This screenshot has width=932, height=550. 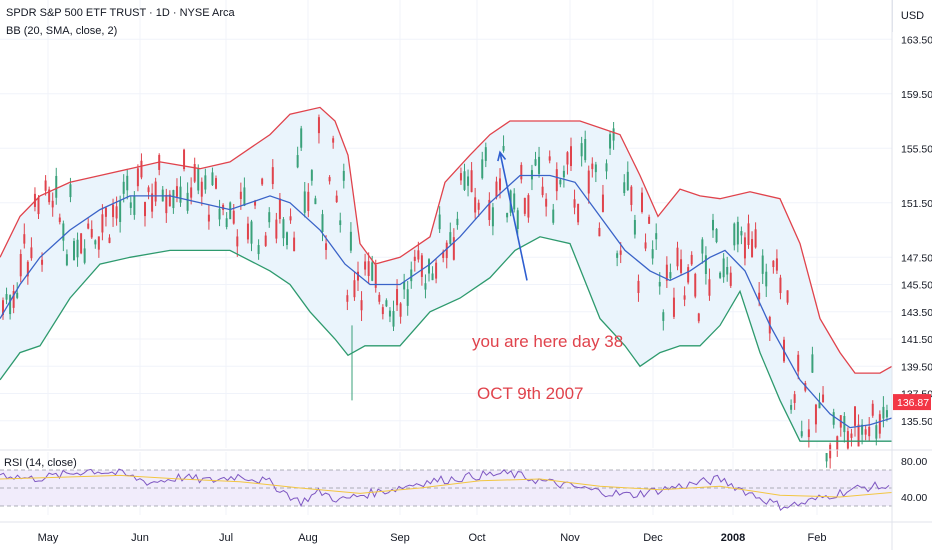 I want to click on x-tick-label: Aug, so click(x=308, y=538).